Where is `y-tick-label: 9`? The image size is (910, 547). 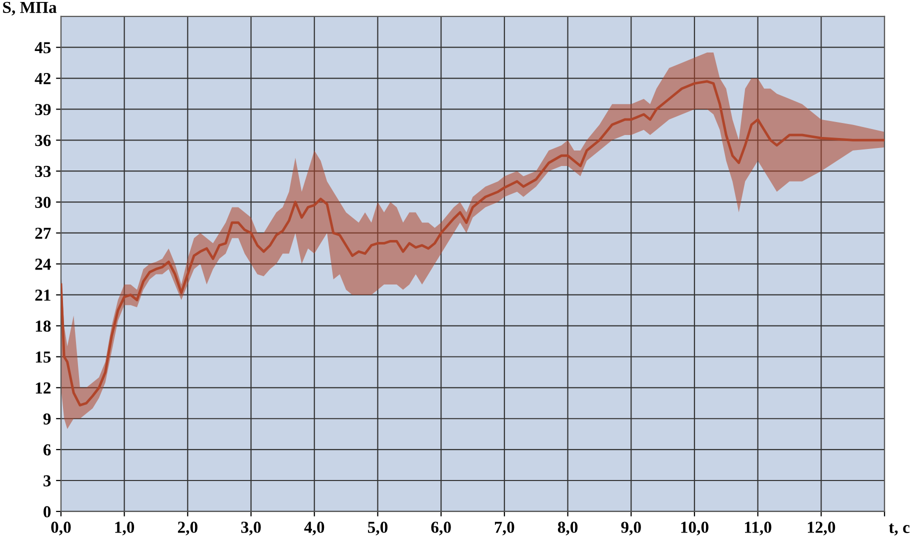 y-tick-label: 9 is located at coordinates (47, 419).